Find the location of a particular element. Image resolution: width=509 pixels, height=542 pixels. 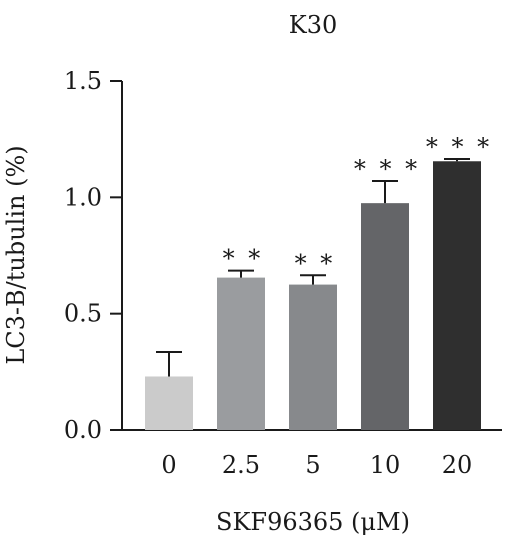

y-tick-label: 0.0 is located at coordinates (83, 430).